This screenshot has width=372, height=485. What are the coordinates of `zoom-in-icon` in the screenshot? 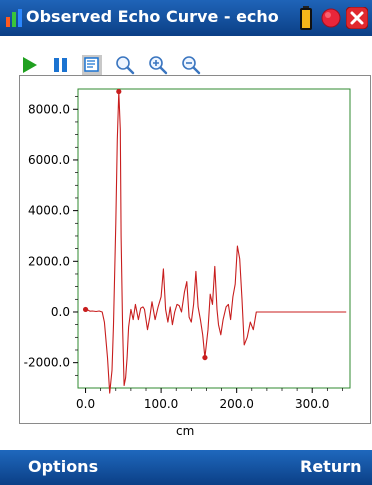 It's located at (158, 65).